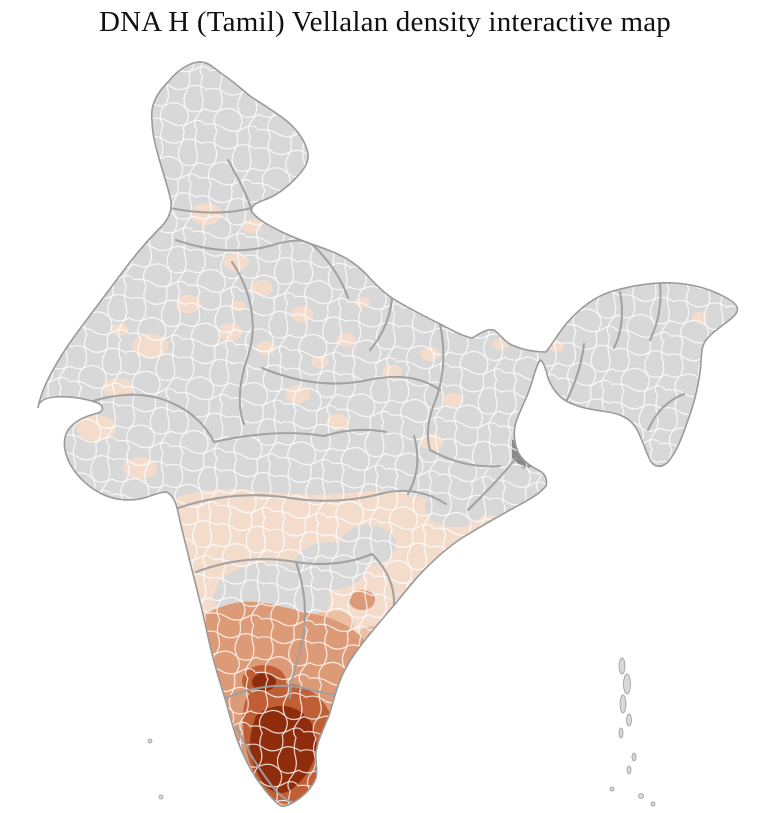 The image size is (770, 813). I want to click on andaman-nicobar-islands, so click(632, 732).